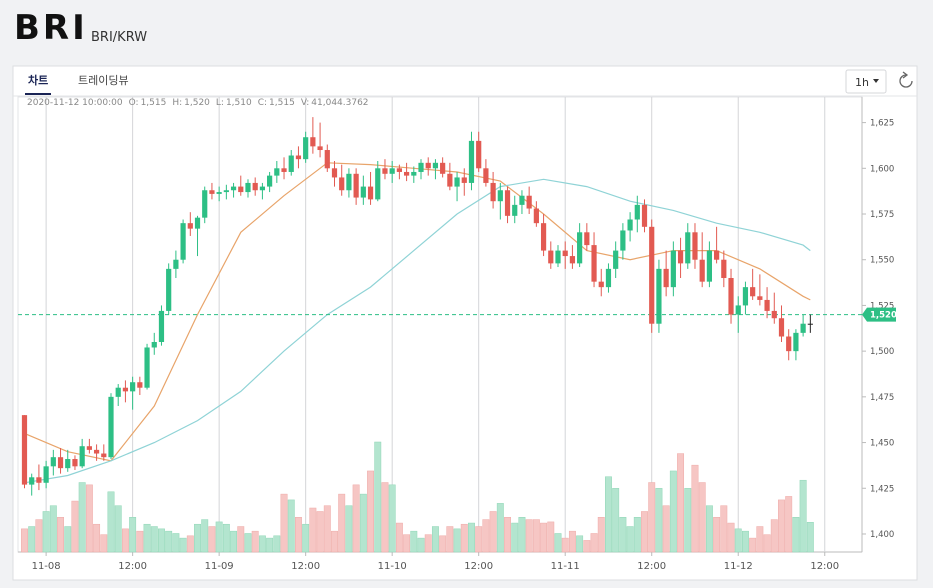 Image resolution: width=933 pixels, height=588 pixels. What do you see at coordinates (392, 566) in the screenshot?
I see `x-tick-label: 11-10` at bounding box center [392, 566].